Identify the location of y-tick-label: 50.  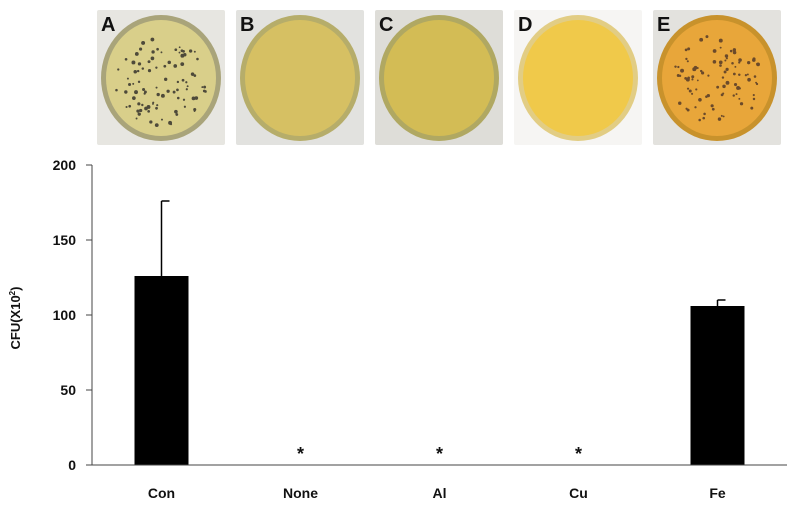
(68, 390).